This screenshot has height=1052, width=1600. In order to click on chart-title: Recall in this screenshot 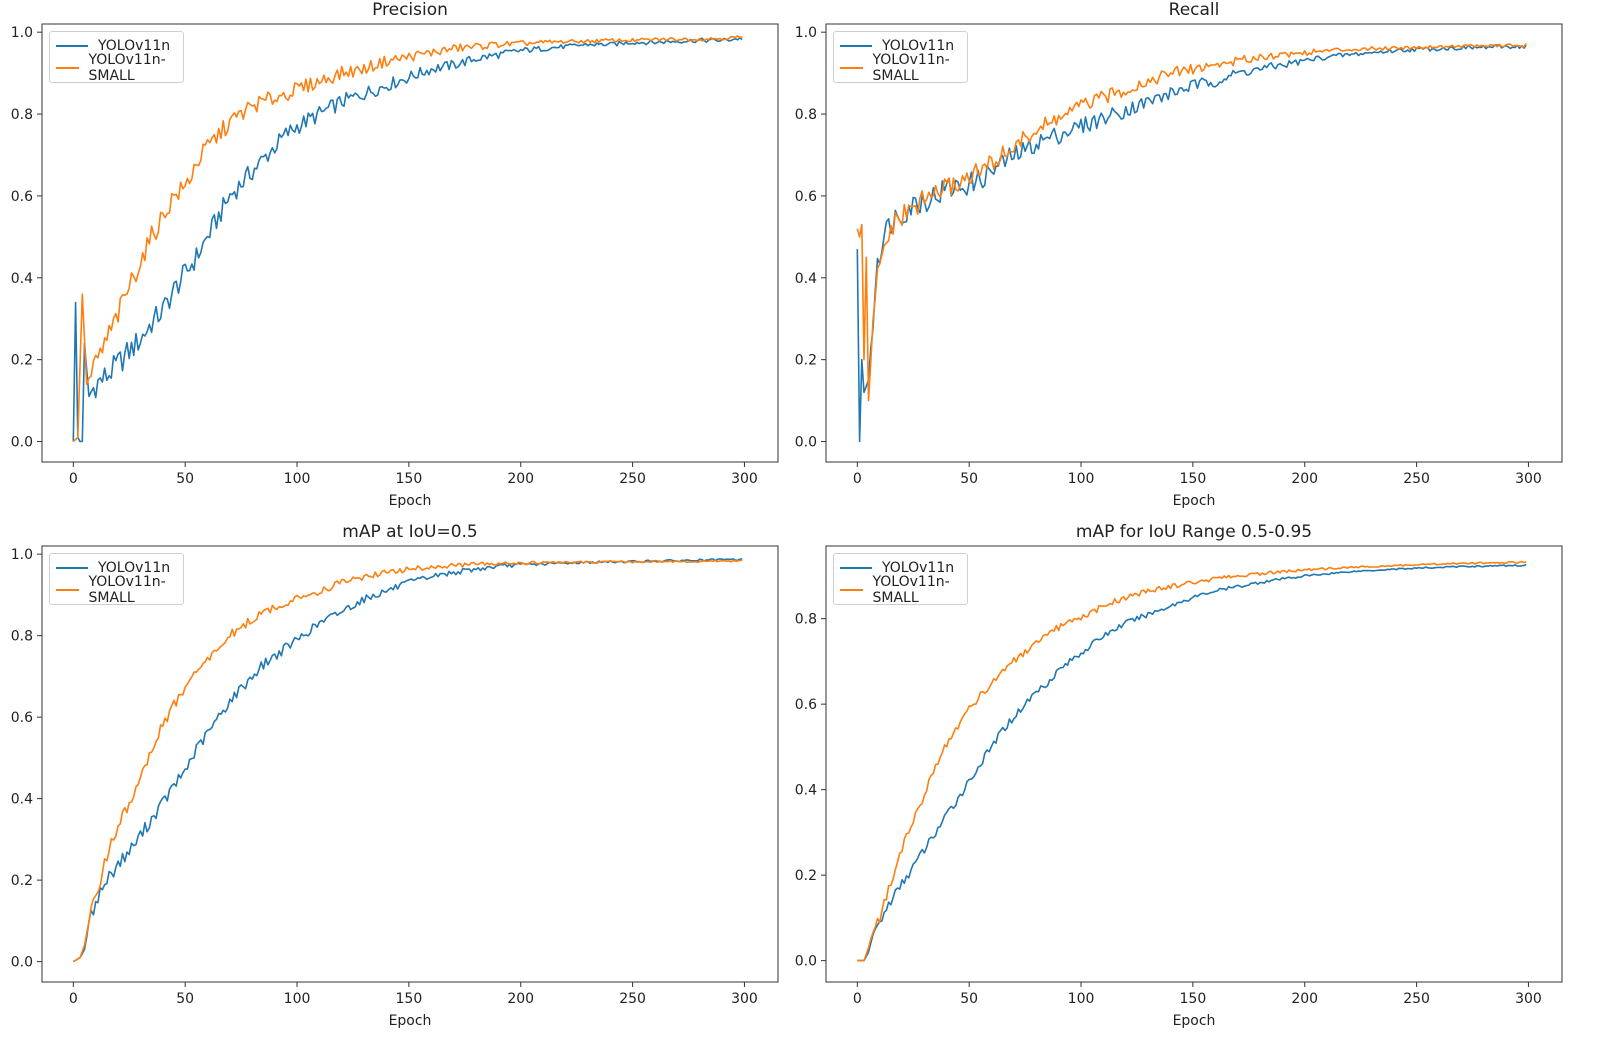, I will do `click(1194, 10)`.